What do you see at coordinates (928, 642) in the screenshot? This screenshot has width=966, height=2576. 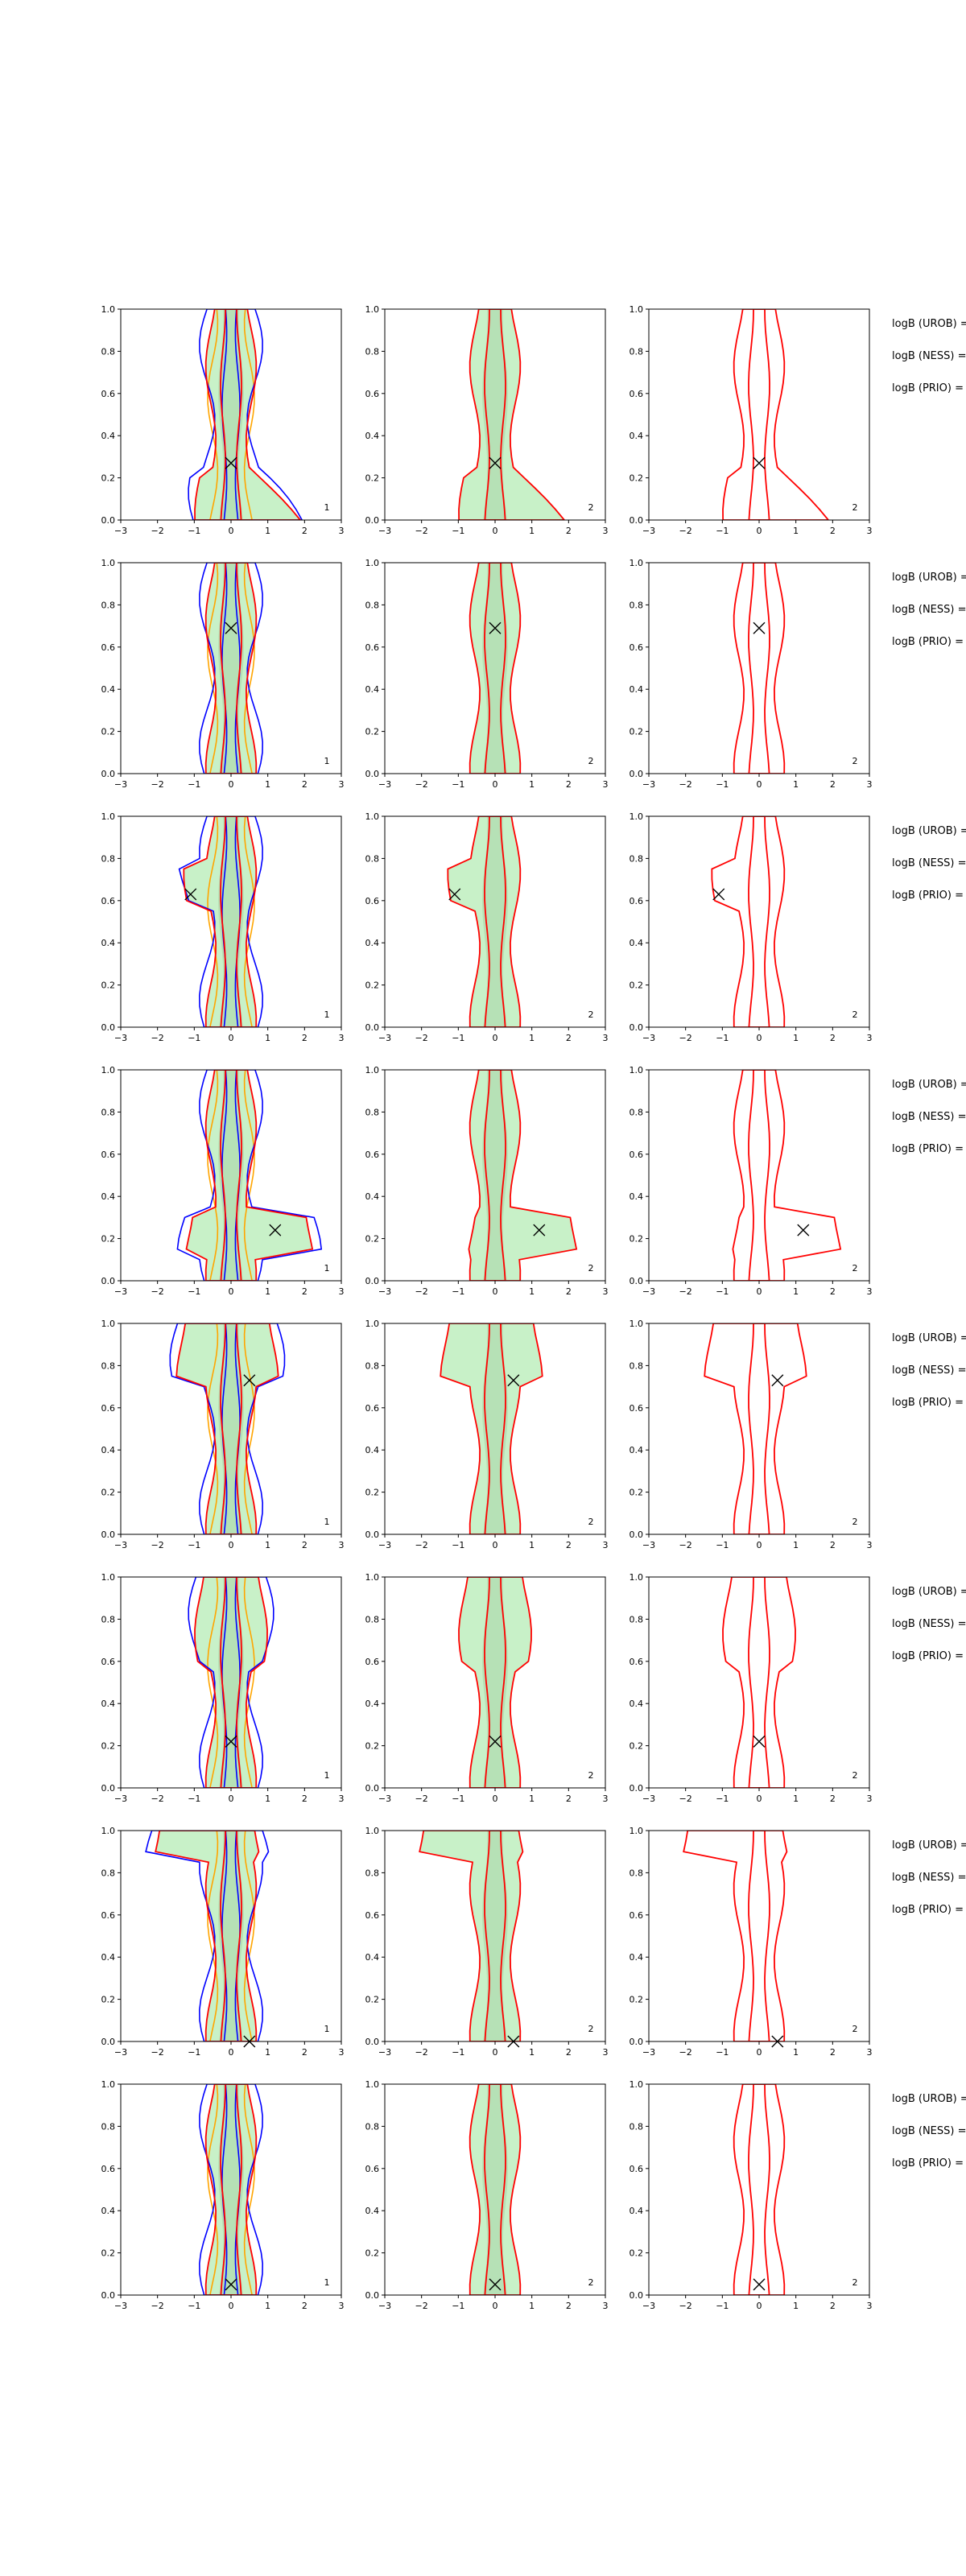 I see `logB-label: logB (PRIO) =` at bounding box center [928, 642].